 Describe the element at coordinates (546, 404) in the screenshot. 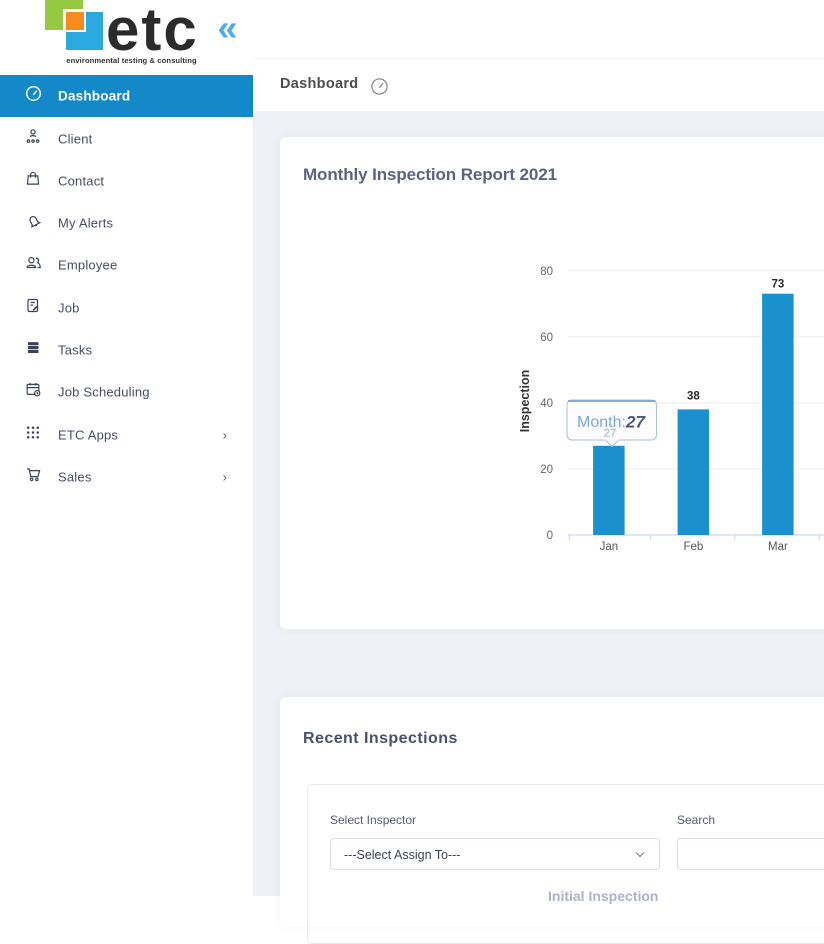

I see `svg-text: 40` at that location.